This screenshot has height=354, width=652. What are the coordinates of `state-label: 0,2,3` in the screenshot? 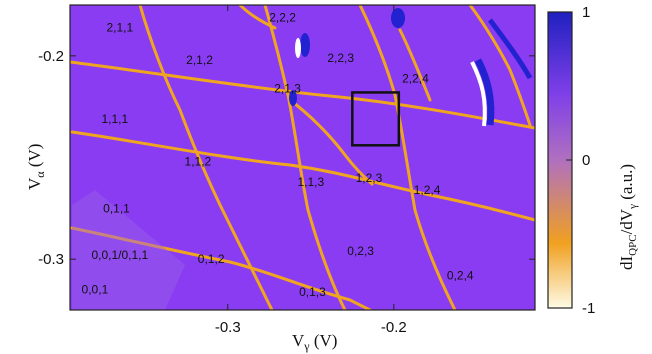 It's located at (360, 251).